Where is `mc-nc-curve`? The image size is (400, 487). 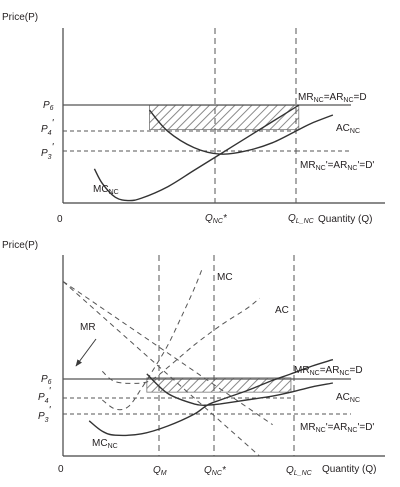
mc-nc-curve is located at coordinates (196, 153).